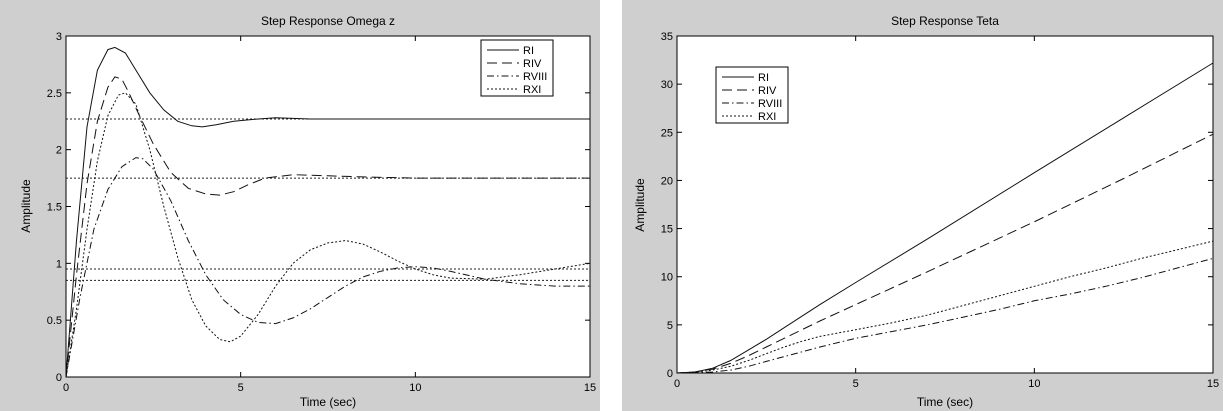  What do you see at coordinates (54, 94) in the screenshot?
I see `y-tick-label: 2.5` at bounding box center [54, 94].